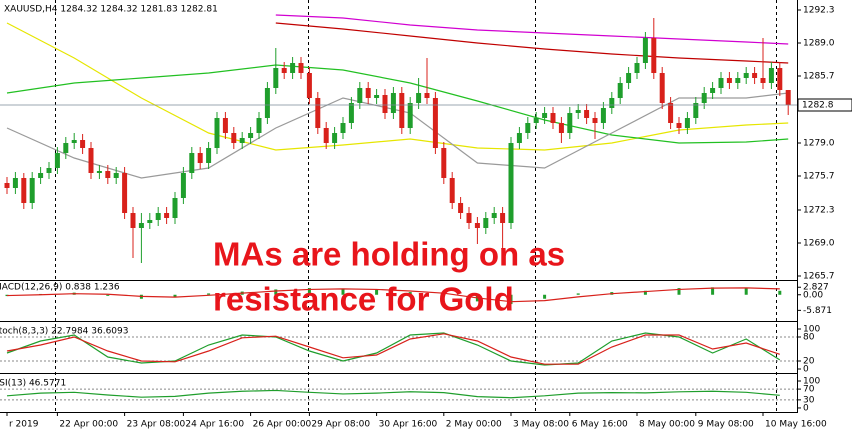 Image resolution: width=852 pixels, height=435 pixels. I want to click on y-tick-label: 20, so click(809, 362).